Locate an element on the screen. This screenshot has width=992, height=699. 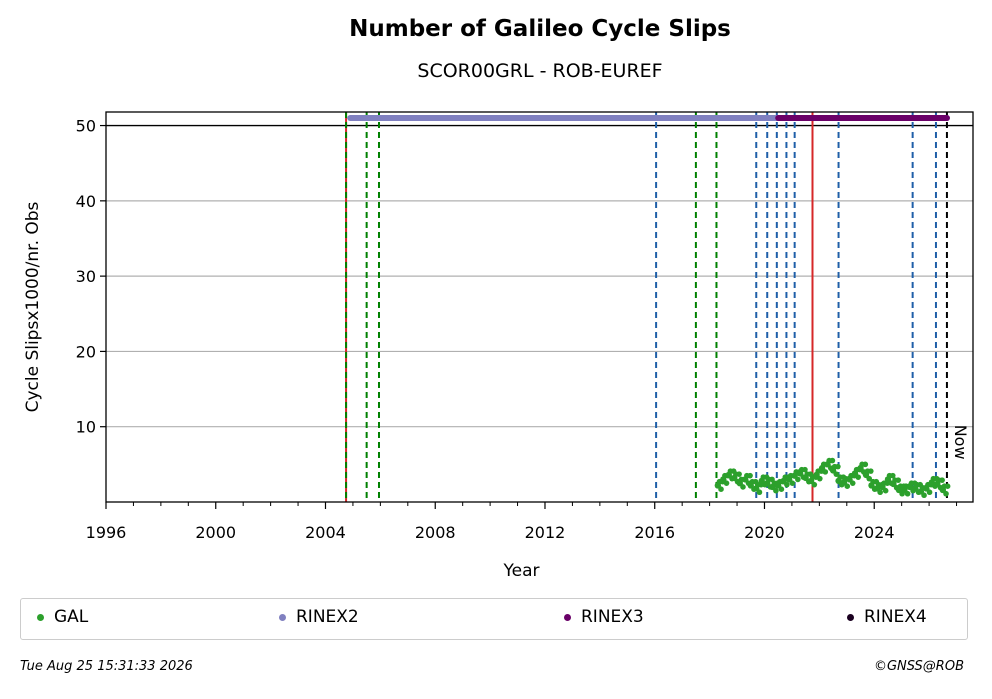
legend-label-rinex3: RINEX3 is located at coordinates (612, 617).